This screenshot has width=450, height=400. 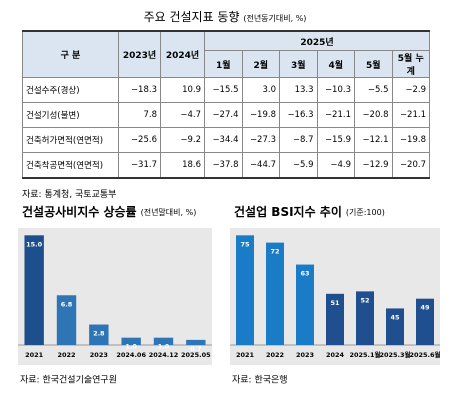 I want to click on chart-title-text: 건설업 BSI지수 추이, so click(x=288, y=211).